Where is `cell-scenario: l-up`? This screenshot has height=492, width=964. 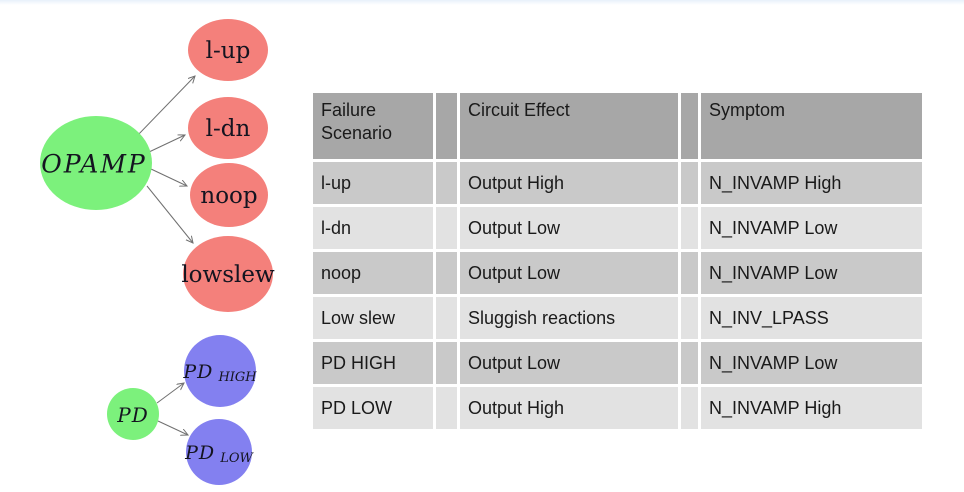 cell-scenario: l-up is located at coordinates (373, 183).